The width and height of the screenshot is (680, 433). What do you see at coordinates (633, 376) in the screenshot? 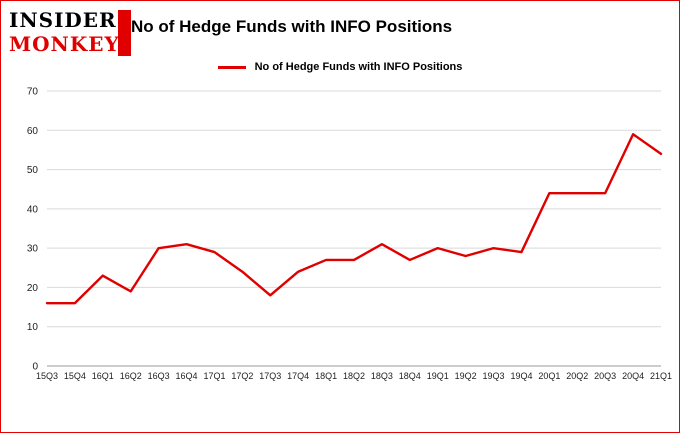
I see `x-tick-label: 20Q4` at bounding box center [633, 376].